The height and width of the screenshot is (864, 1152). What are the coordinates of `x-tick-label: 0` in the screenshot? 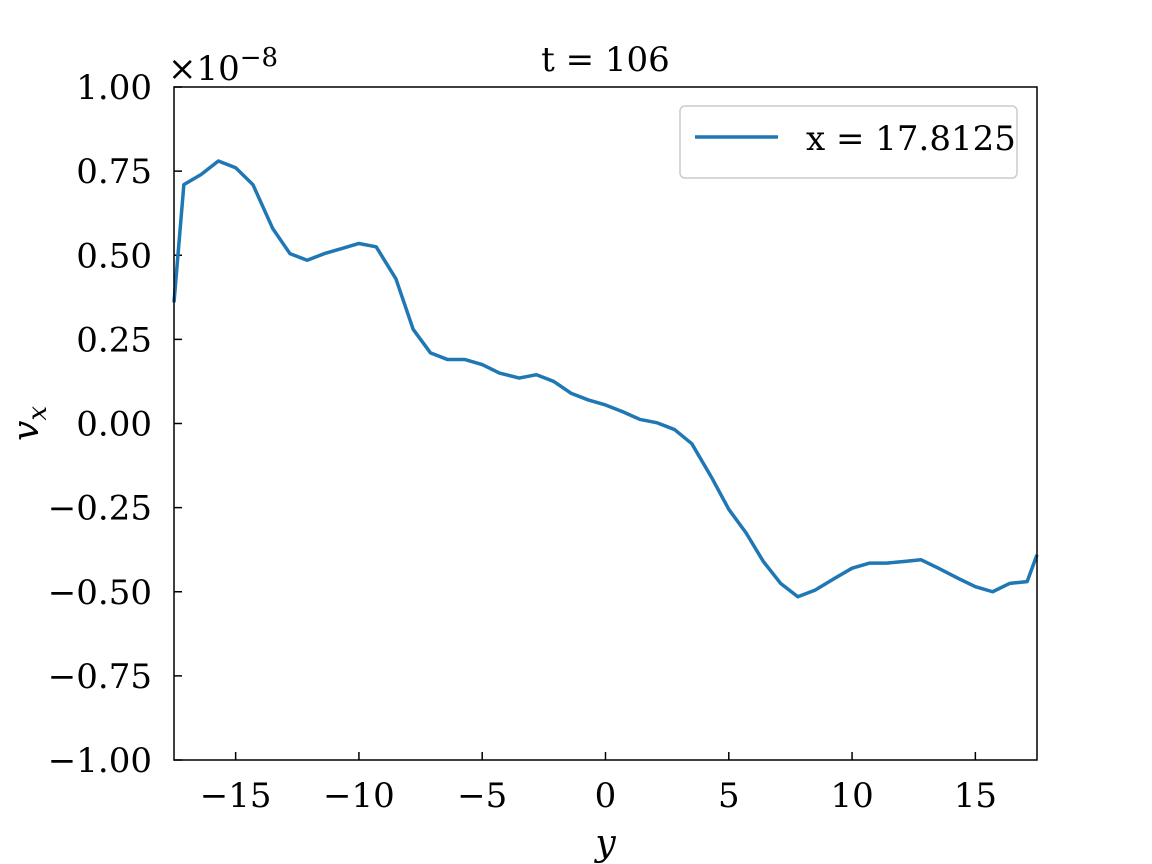 It's located at (606, 796).